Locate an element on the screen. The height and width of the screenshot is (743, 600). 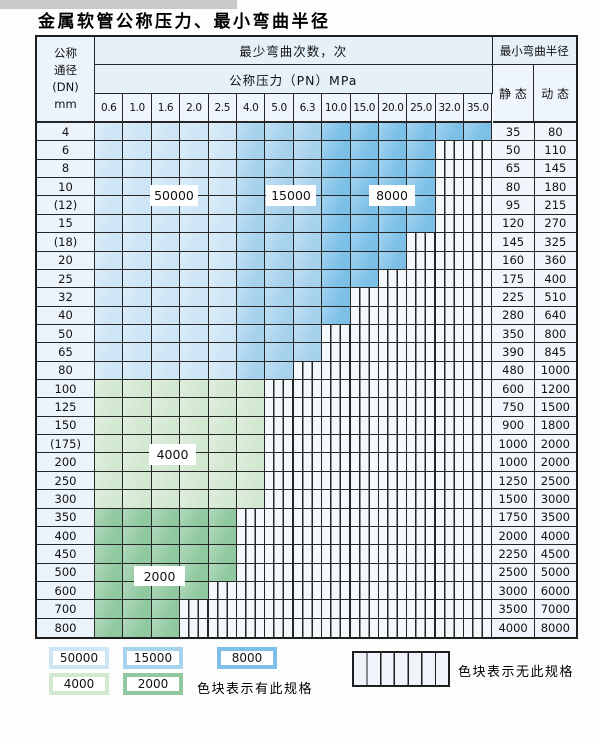
cycle-count-label: 15000 is located at coordinates (291, 195).